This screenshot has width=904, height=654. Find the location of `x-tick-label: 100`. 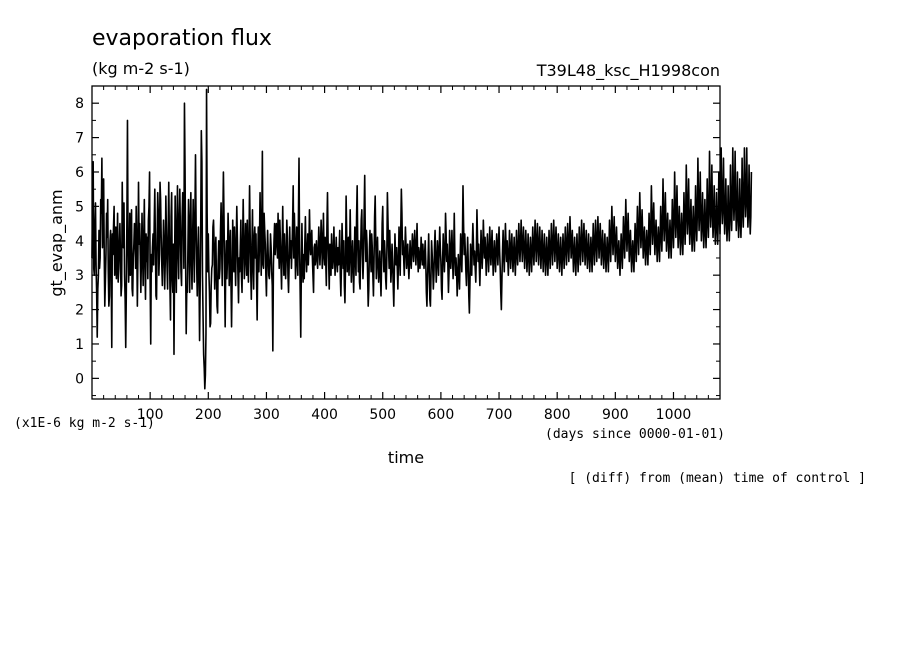

x-tick-label: 100 is located at coordinates (150, 415).